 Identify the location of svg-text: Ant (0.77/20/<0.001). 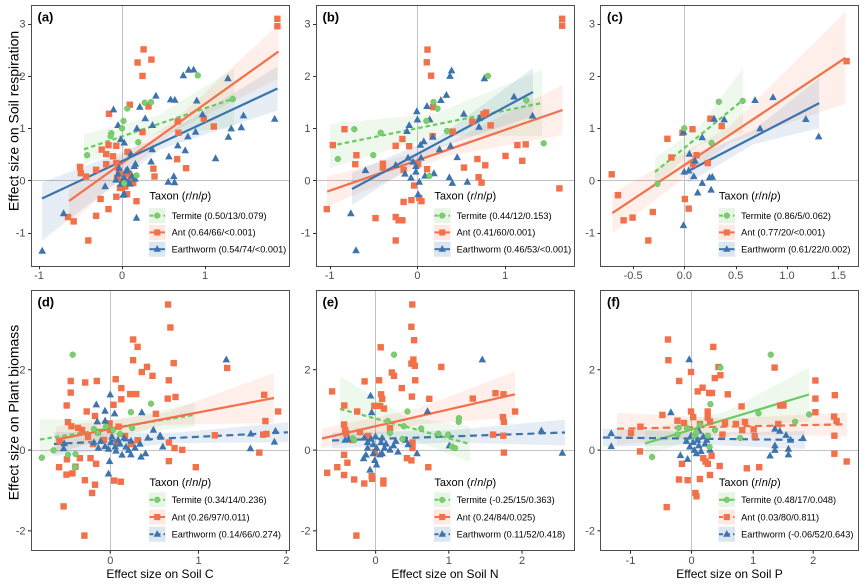
(783, 233).